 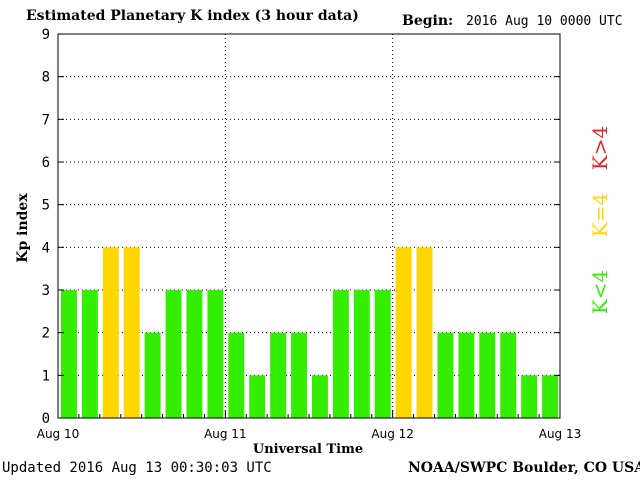 What do you see at coordinates (46, 163) in the screenshot?
I see `y-tick-label: 6` at bounding box center [46, 163].